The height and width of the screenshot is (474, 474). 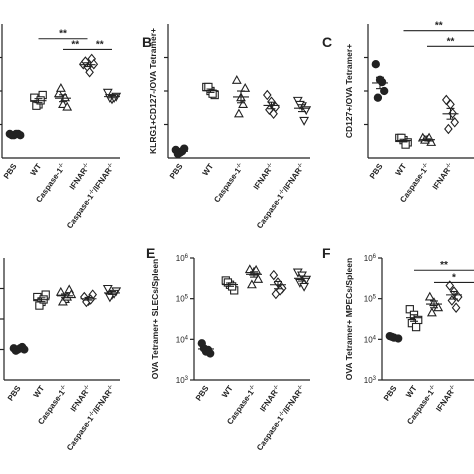 What do you see at coordinates (349, 319) in the screenshot?
I see `y-axis-title: OVA Tetramer+ MPECs/Spleen` at bounding box center [349, 319].